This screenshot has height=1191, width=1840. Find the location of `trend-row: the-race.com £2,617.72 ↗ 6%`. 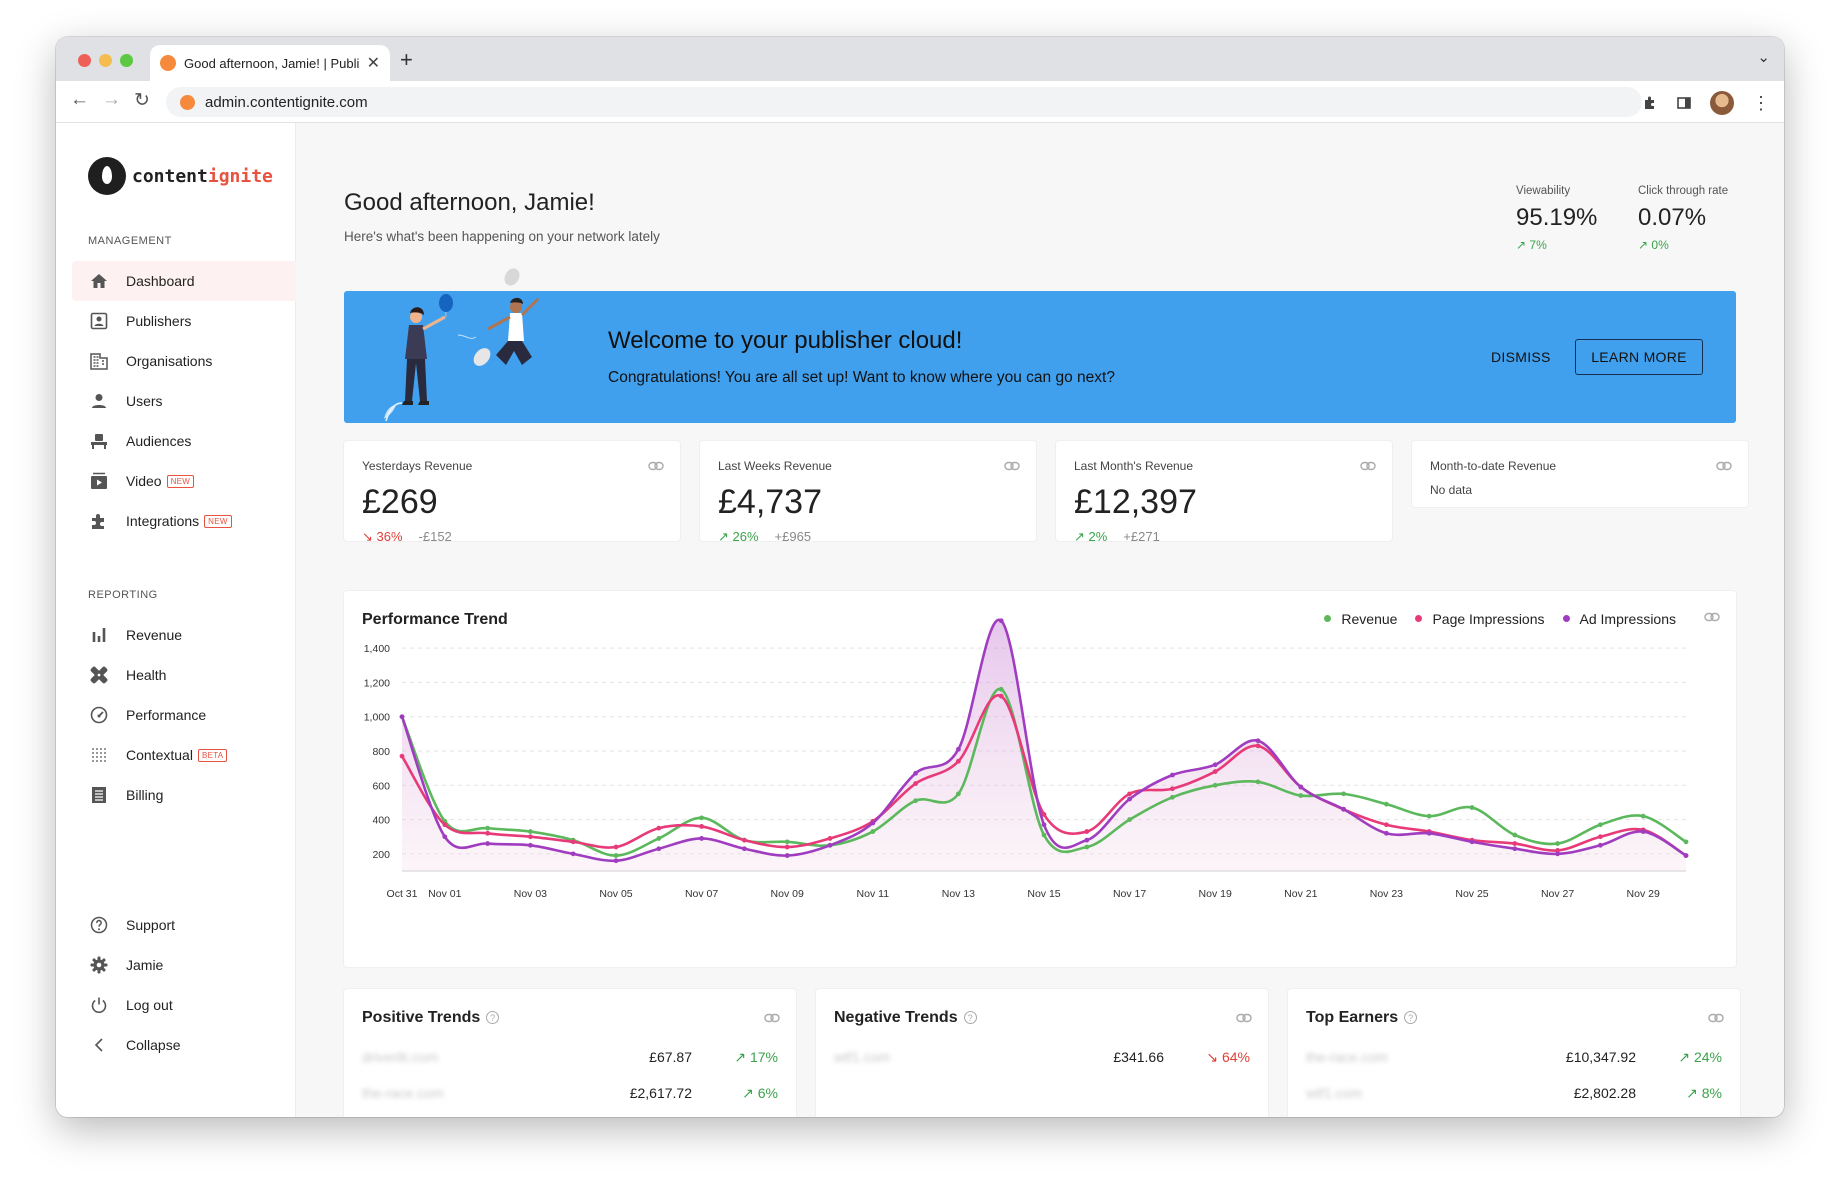

trend-row: the-race.com £2,617.72 ↗ 6% is located at coordinates (570, 1095).